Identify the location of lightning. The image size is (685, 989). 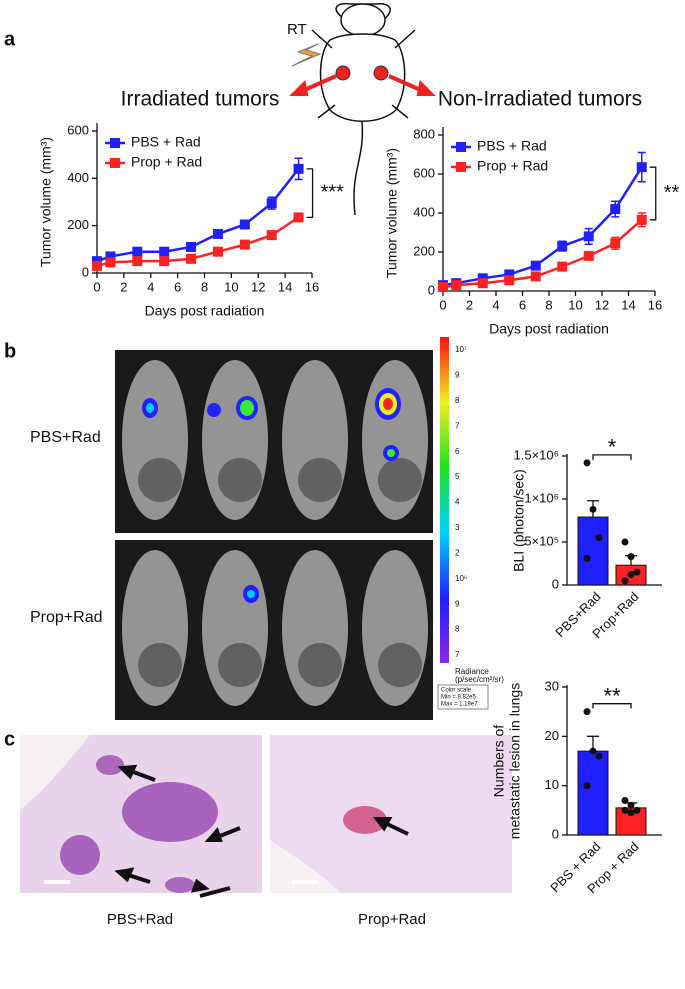
(306, 55).